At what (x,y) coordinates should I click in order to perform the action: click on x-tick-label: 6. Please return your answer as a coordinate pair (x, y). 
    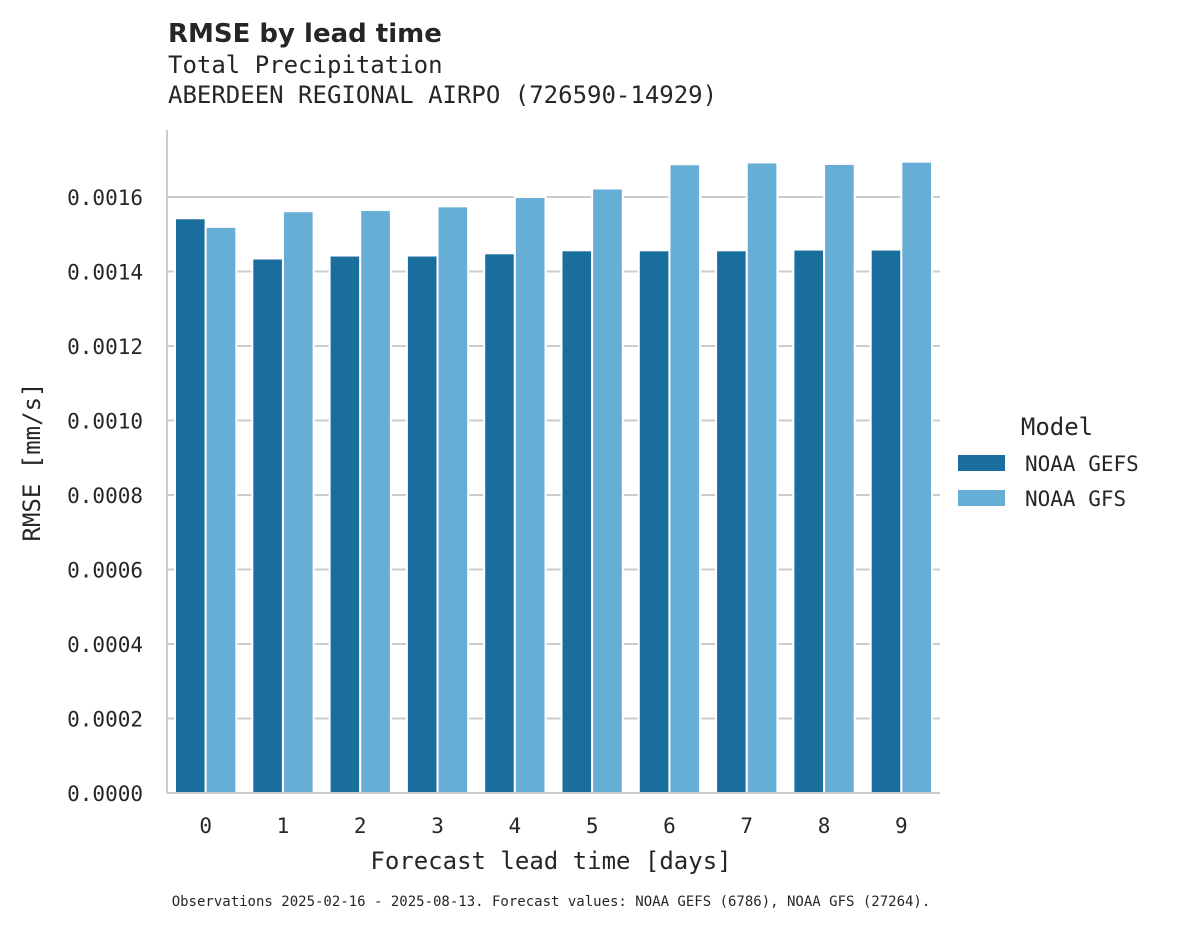
    Looking at the image, I should click on (669, 826).